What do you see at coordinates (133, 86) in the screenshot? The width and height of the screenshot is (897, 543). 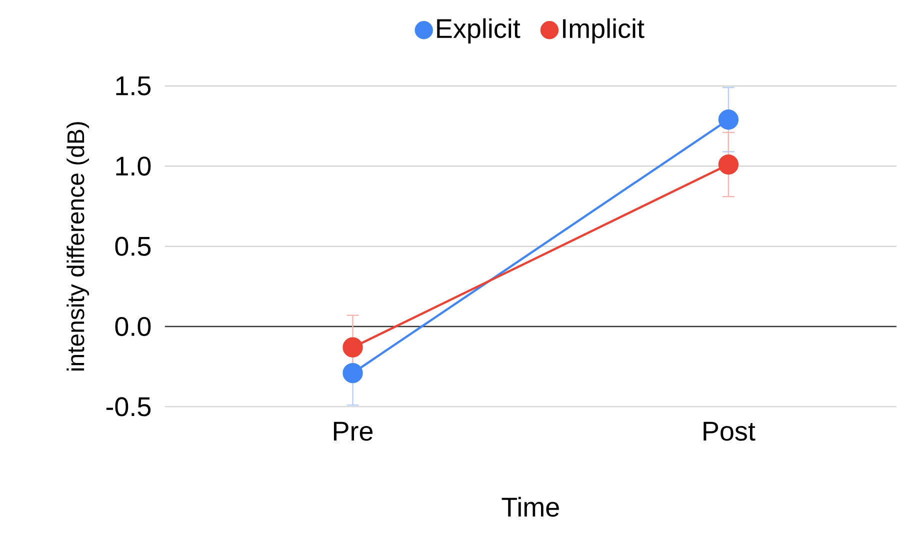 I see `y-tick-label: 1.5` at bounding box center [133, 86].